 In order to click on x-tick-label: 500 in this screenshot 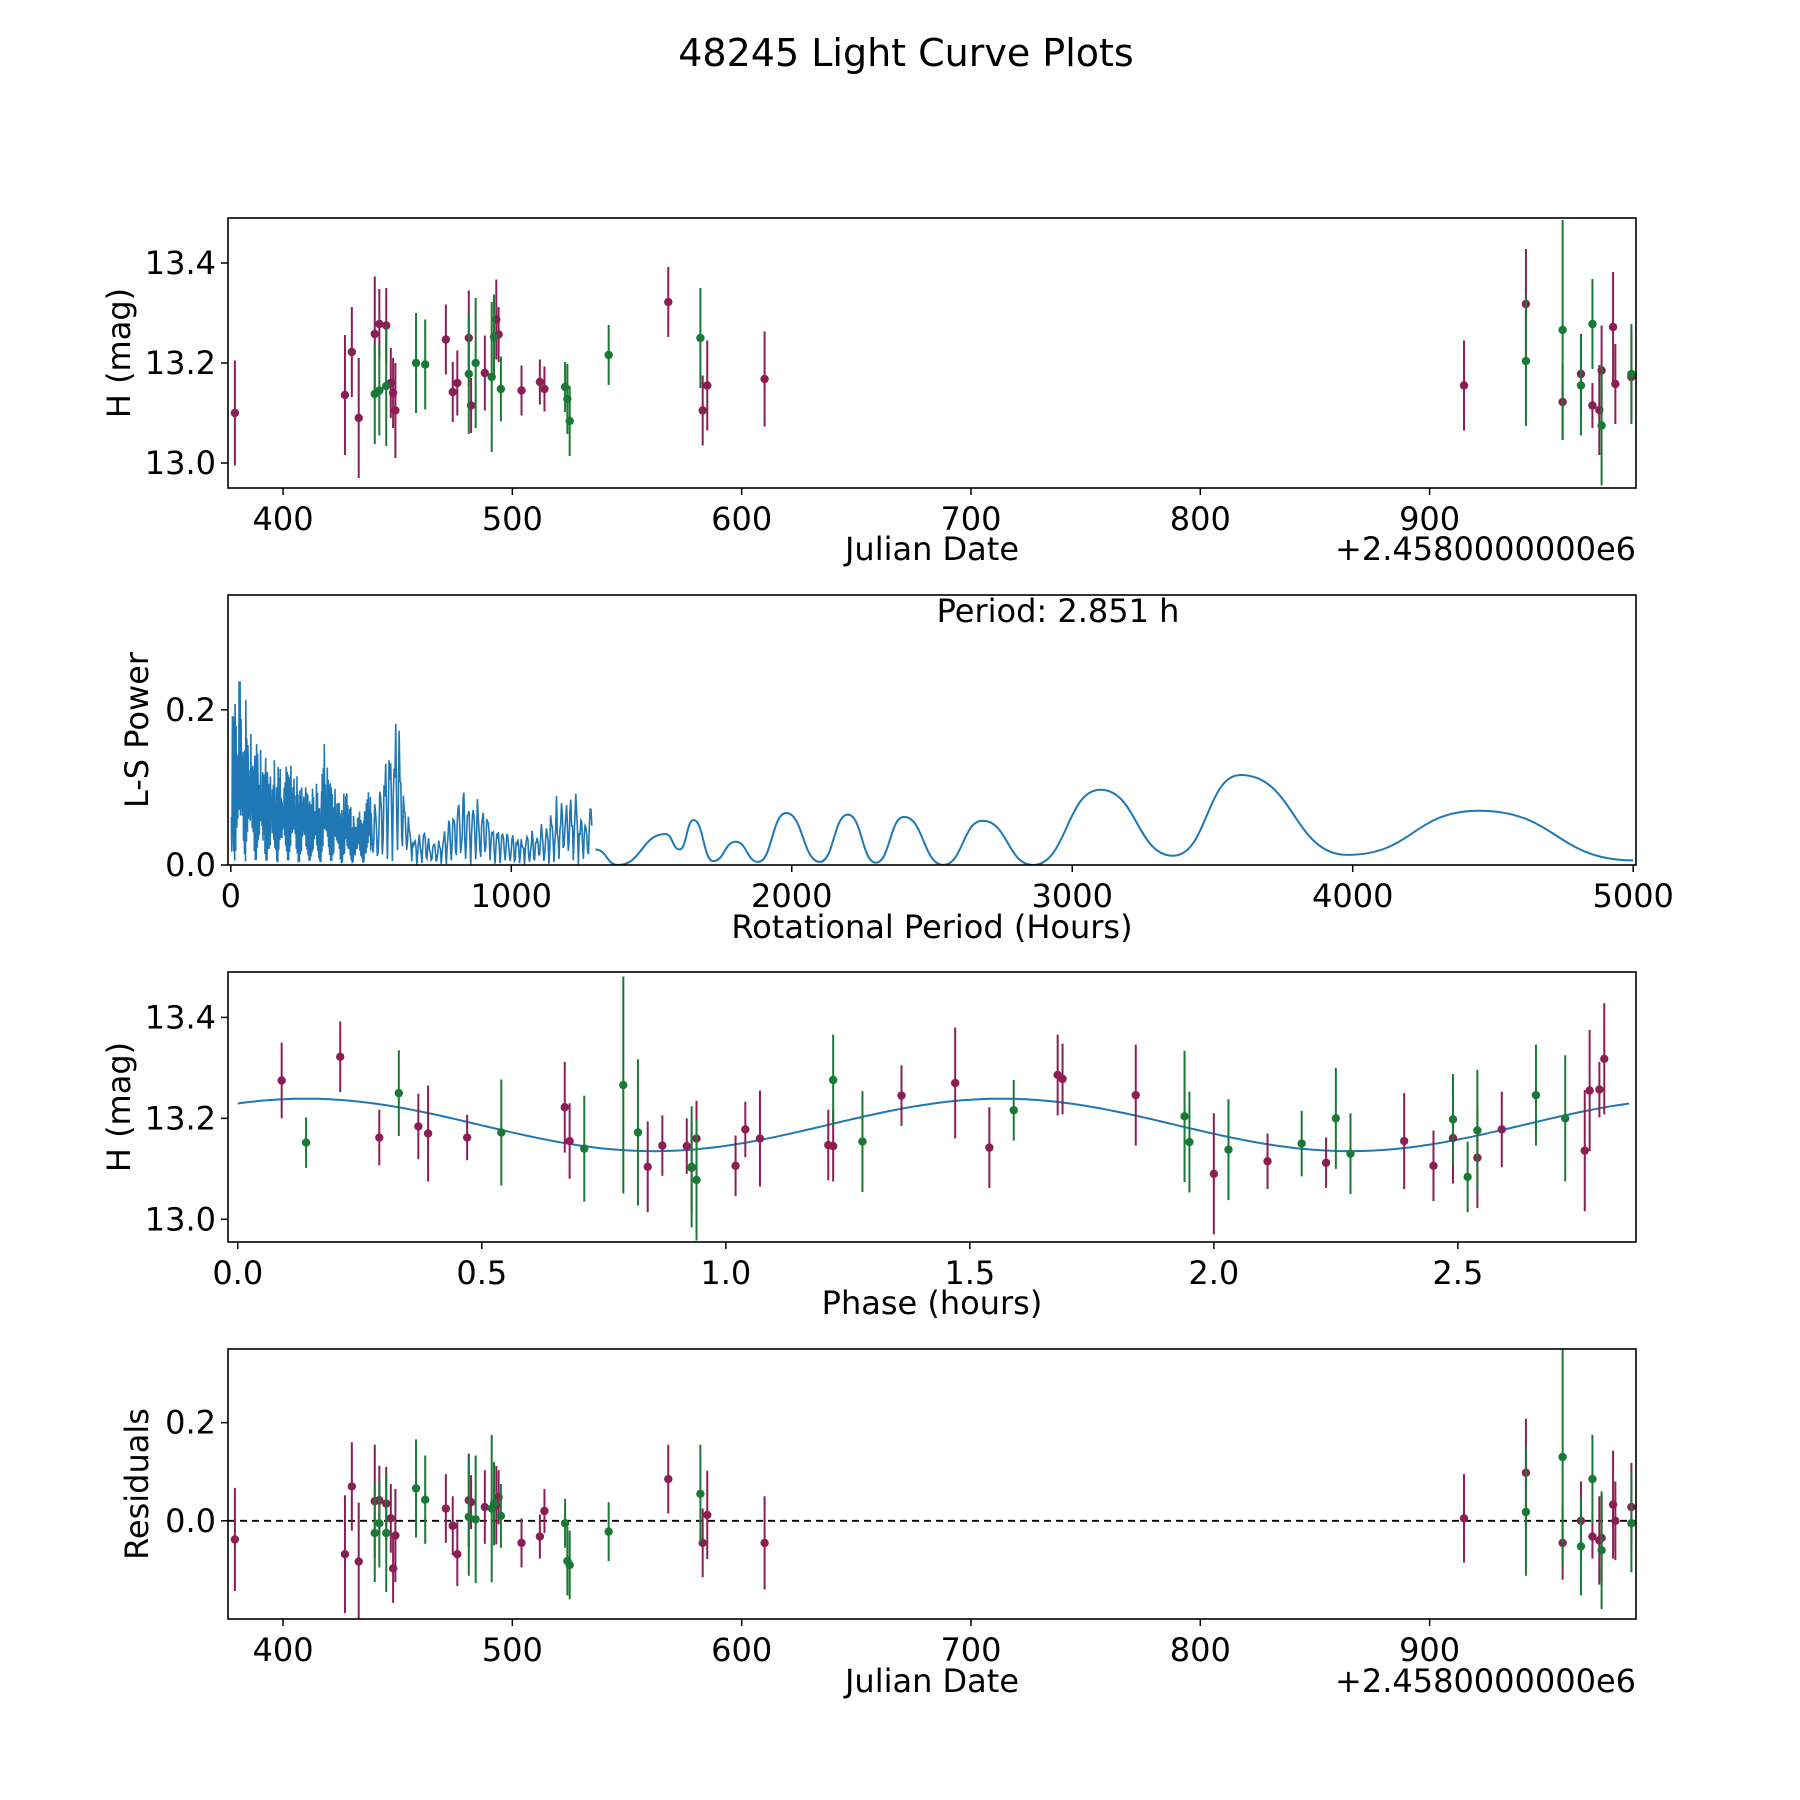, I will do `click(512, 1650)`.